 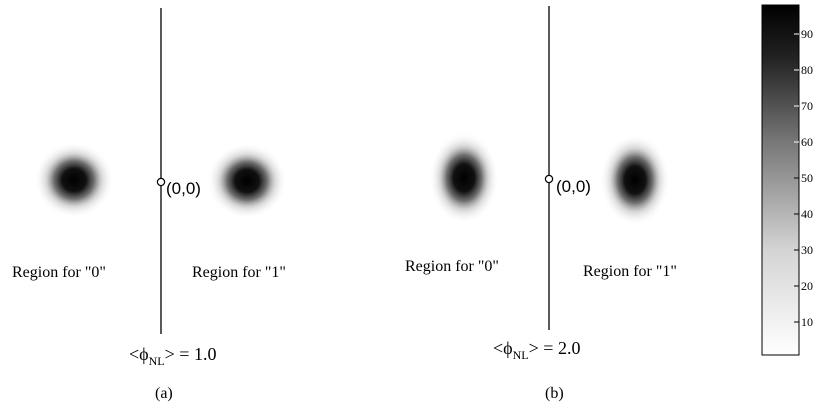 I want to click on colorbar-tick-label: 50, so click(x=807, y=178).